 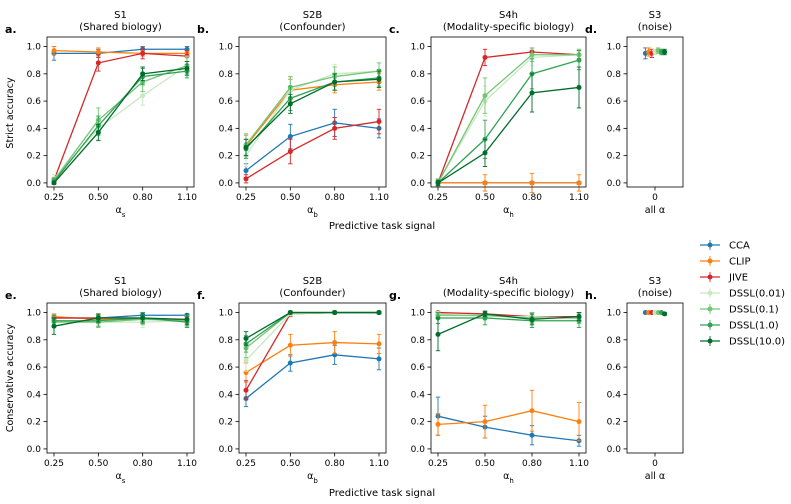 What do you see at coordinates (10, 377) in the screenshot?
I see `row-ylabel-bottom: Conservative accuracy` at bounding box center [10, 377].